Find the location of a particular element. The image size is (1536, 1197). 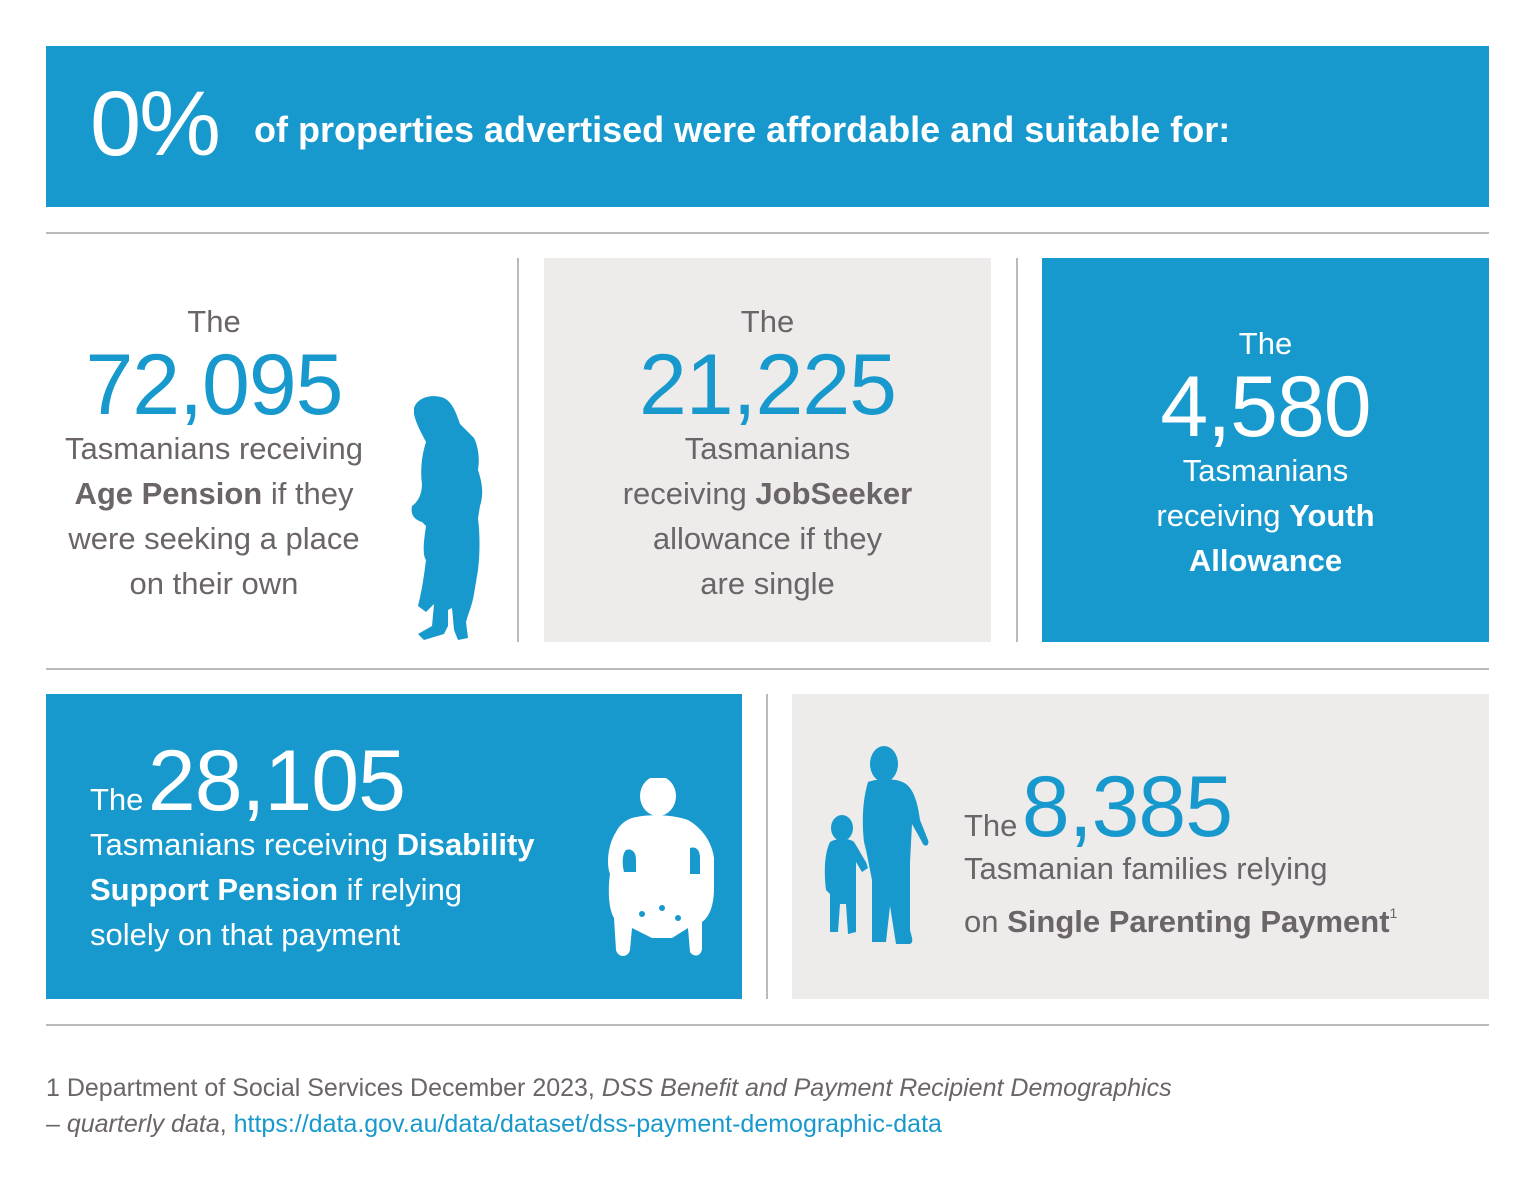

stat-line: on their own is located at coordinates (214, 583).